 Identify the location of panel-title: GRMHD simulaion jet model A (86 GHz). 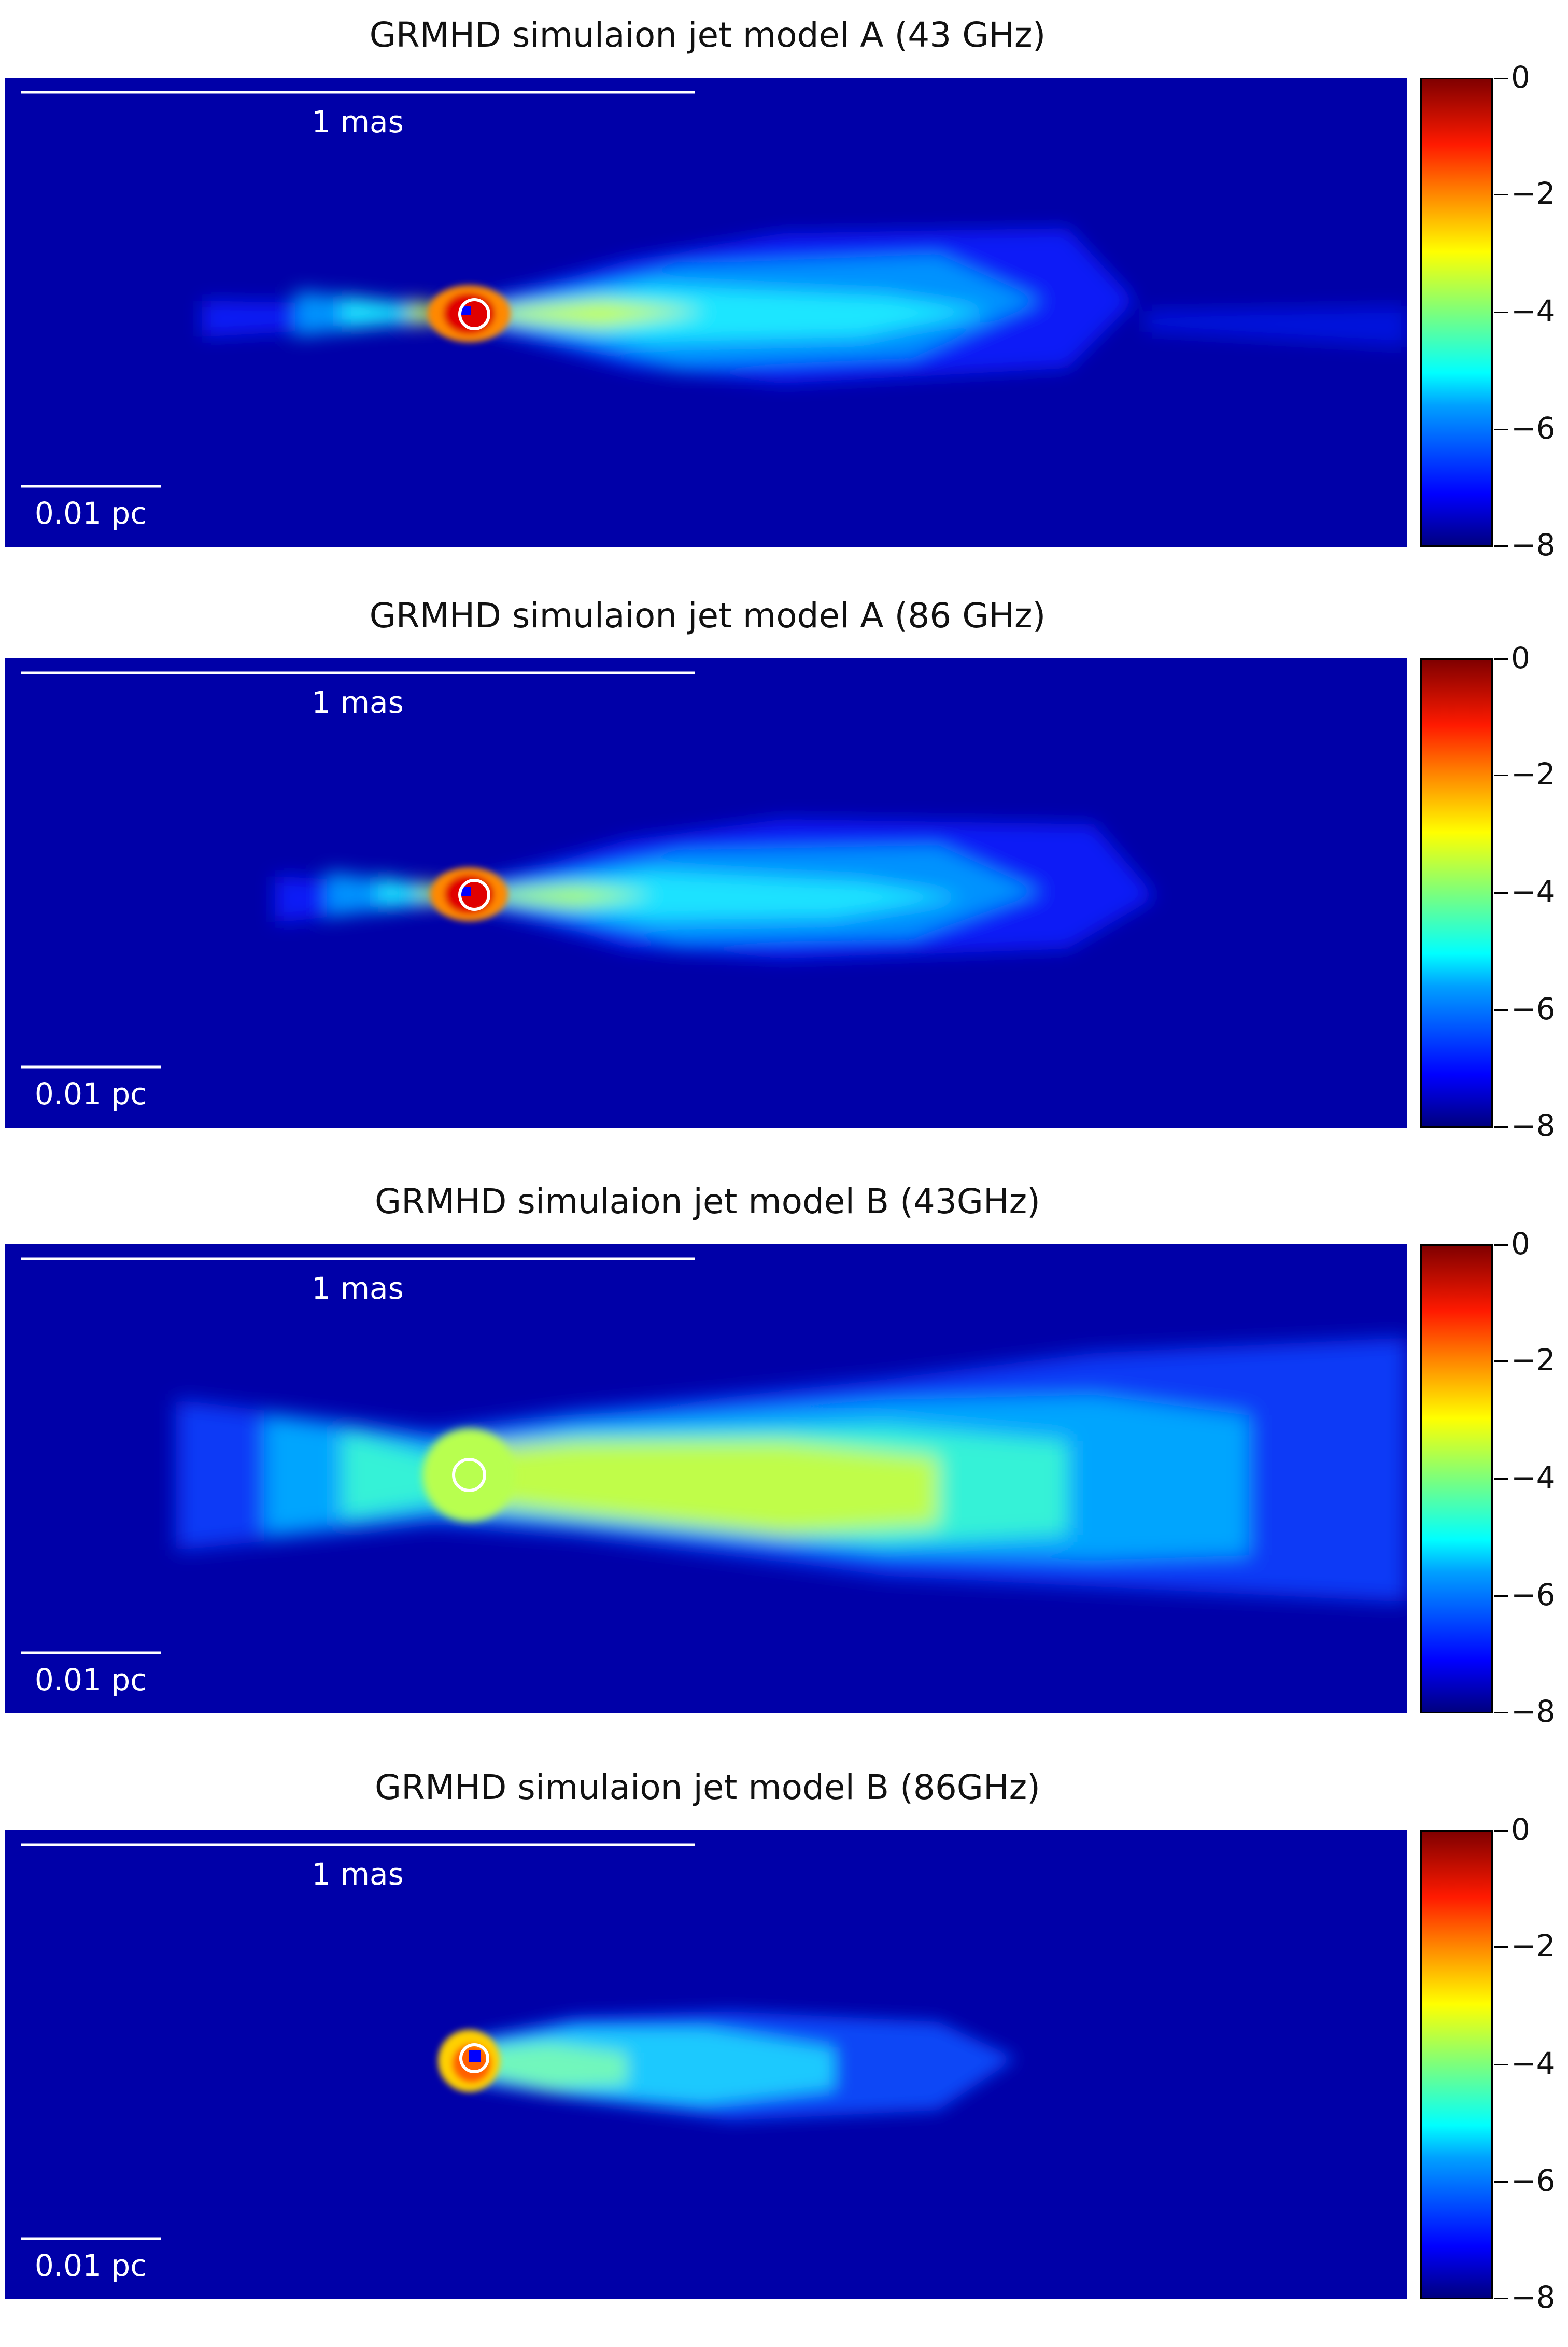
(707, 616).